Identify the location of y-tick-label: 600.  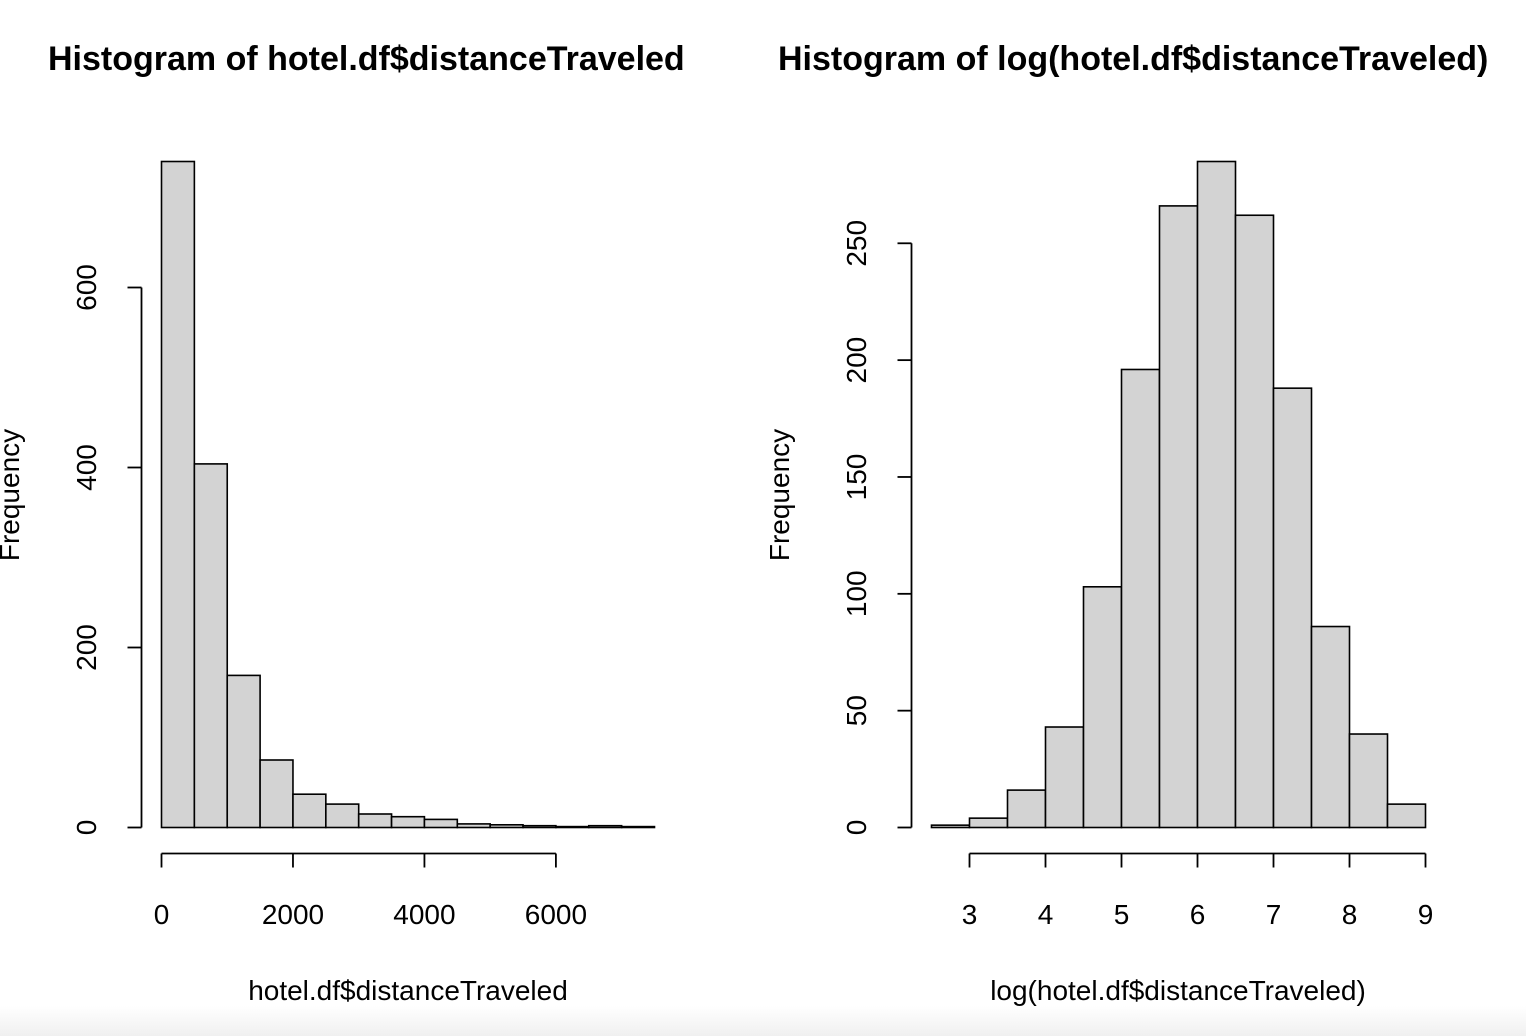
(86, 287).